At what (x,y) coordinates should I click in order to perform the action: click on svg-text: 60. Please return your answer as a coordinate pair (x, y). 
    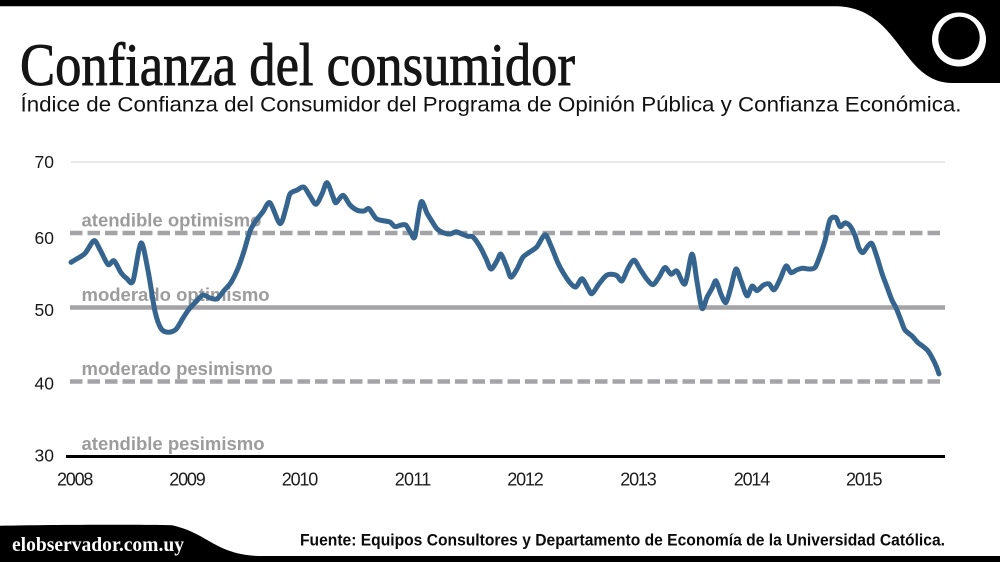
    Looking at the image, I should click on (45, 238).